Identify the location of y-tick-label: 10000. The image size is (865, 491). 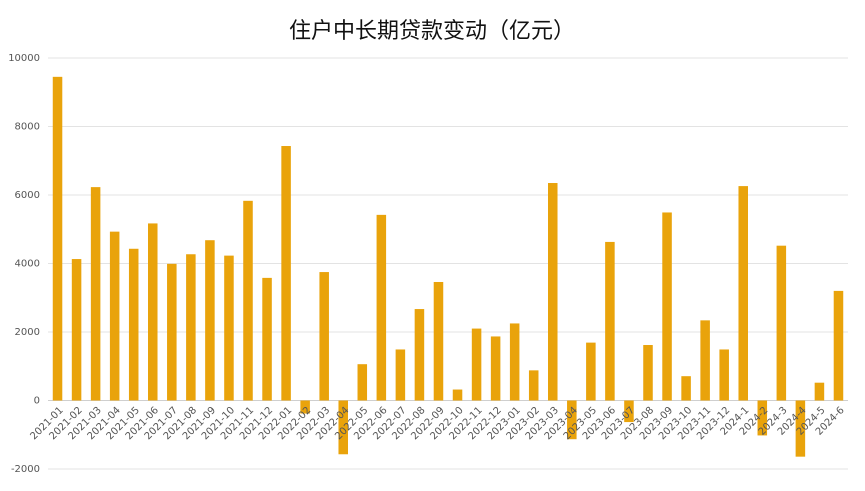
(24, 58).